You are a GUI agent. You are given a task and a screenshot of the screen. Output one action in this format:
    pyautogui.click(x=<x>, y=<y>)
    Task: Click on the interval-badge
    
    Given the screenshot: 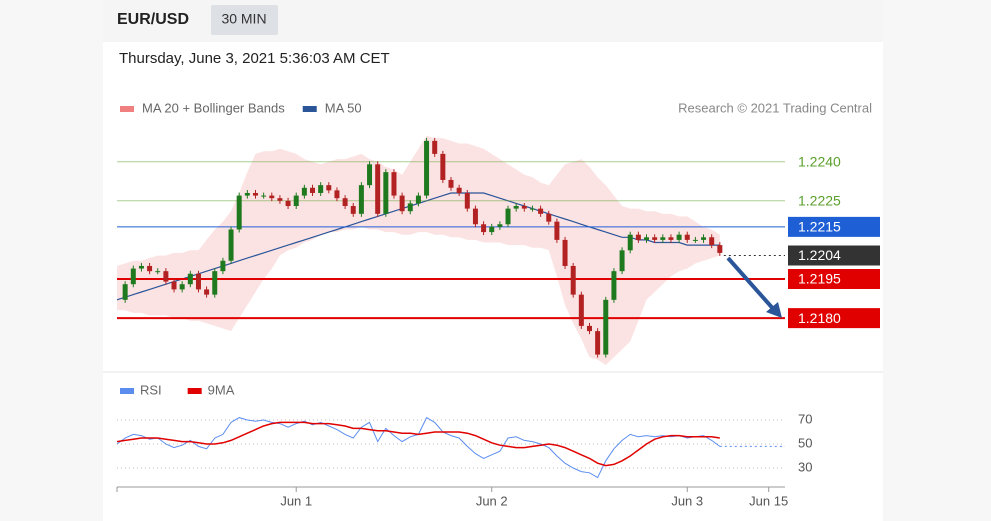 What is the action you would take?
    pyautogui.click(x=244, y=20)
    